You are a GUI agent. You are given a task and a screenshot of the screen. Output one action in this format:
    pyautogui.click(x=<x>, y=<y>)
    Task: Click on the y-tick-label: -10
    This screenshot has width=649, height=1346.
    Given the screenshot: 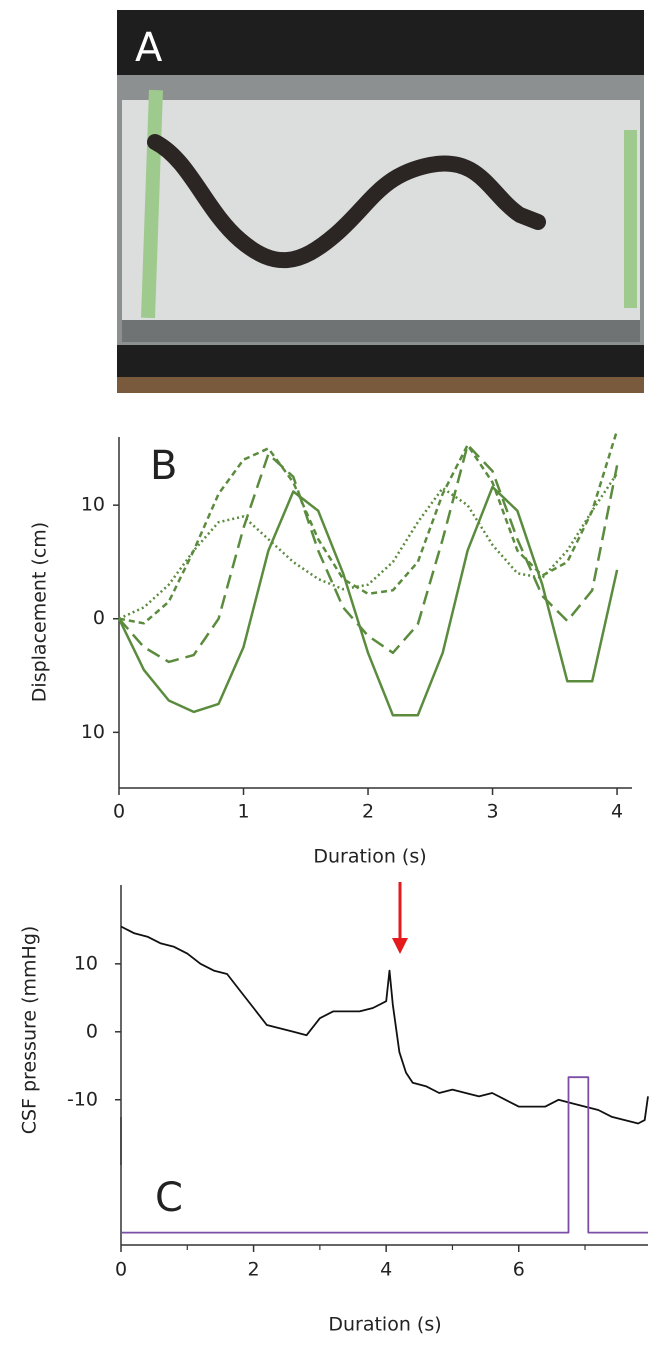 What is the action you would take?
    pyautogui.click(x=82, y=1099)
    